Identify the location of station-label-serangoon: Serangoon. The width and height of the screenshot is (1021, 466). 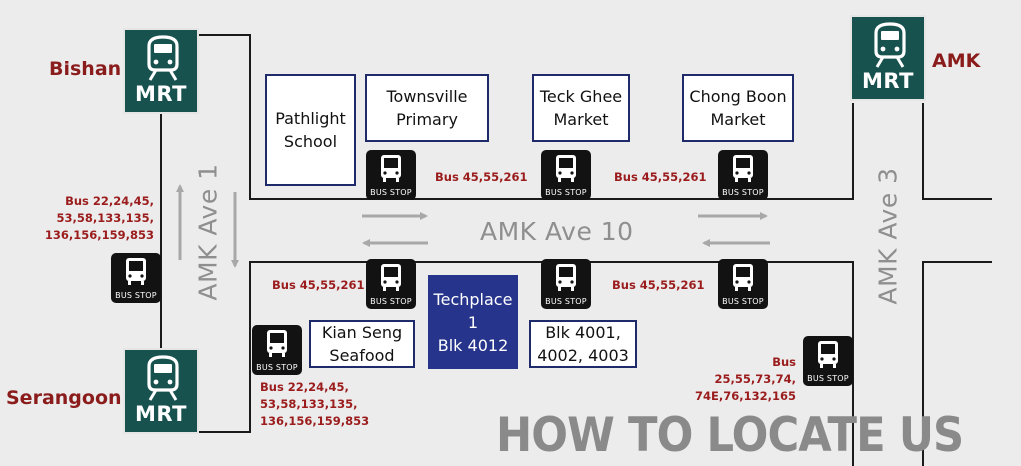
(64, 398).